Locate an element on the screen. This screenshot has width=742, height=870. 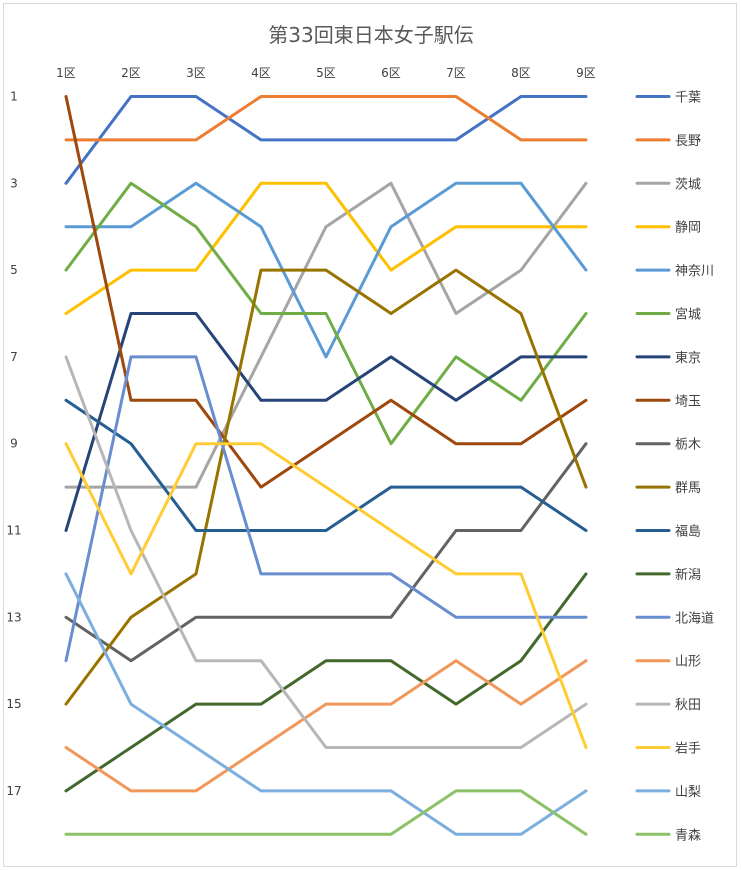
legend-label: 埼玉 is located at coordinates (688, 401).